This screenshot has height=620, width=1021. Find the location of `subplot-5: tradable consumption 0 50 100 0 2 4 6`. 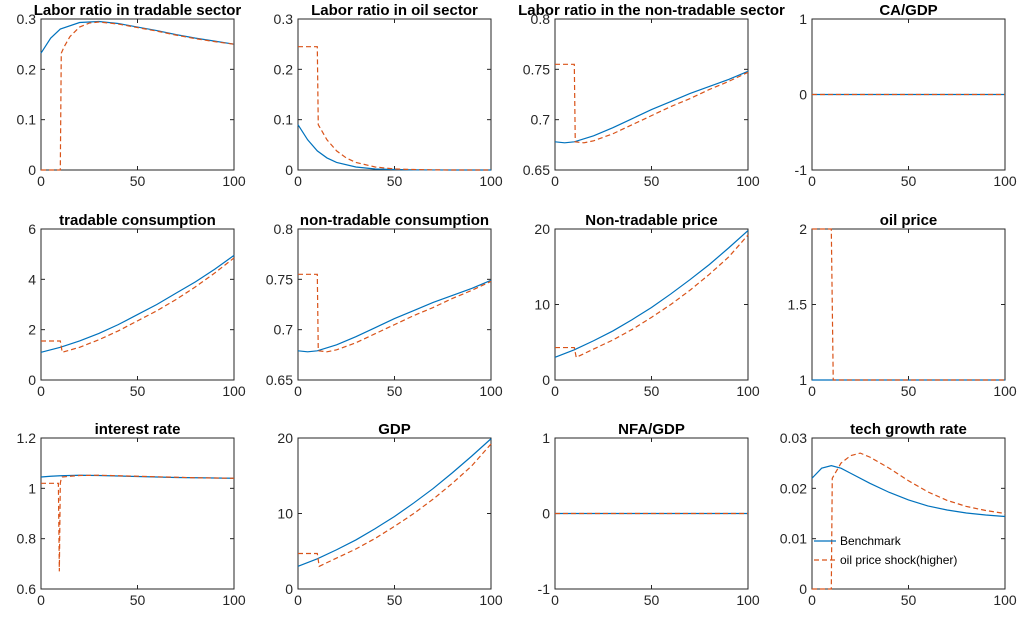

subplot-5: tradable consumption 0 50 100 0 2 4 6 is located at coordinates (137, 305).